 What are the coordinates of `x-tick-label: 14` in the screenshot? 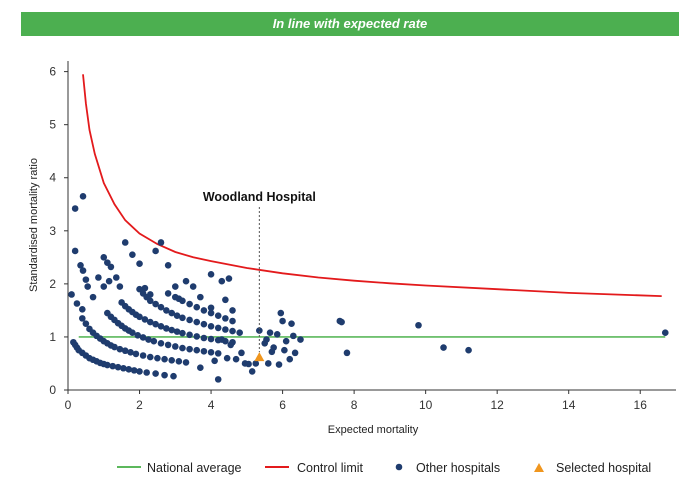 It's located at (569, 405).